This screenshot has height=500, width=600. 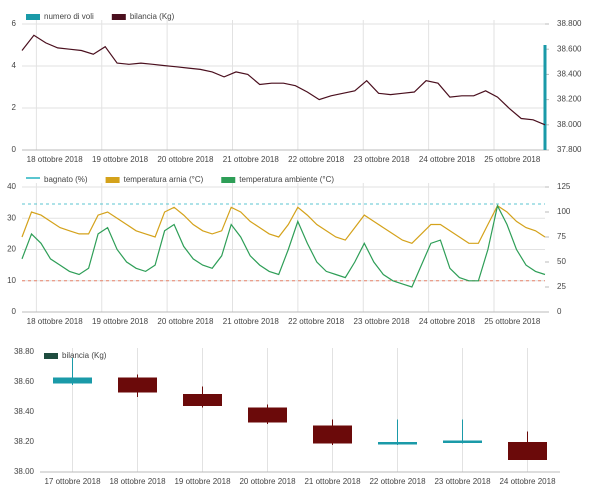 I want to click on legend-label: temperatura ambiente (°C), so click(x=286, y=179).